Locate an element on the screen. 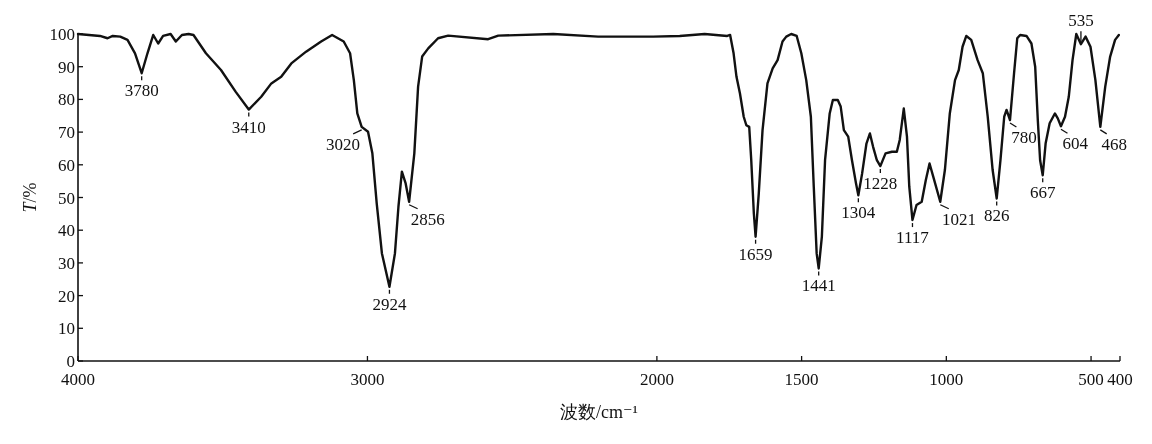 The height and width of the screenshot is (444, 1152). annotation: 3020 is located at coordinates (342, 144).